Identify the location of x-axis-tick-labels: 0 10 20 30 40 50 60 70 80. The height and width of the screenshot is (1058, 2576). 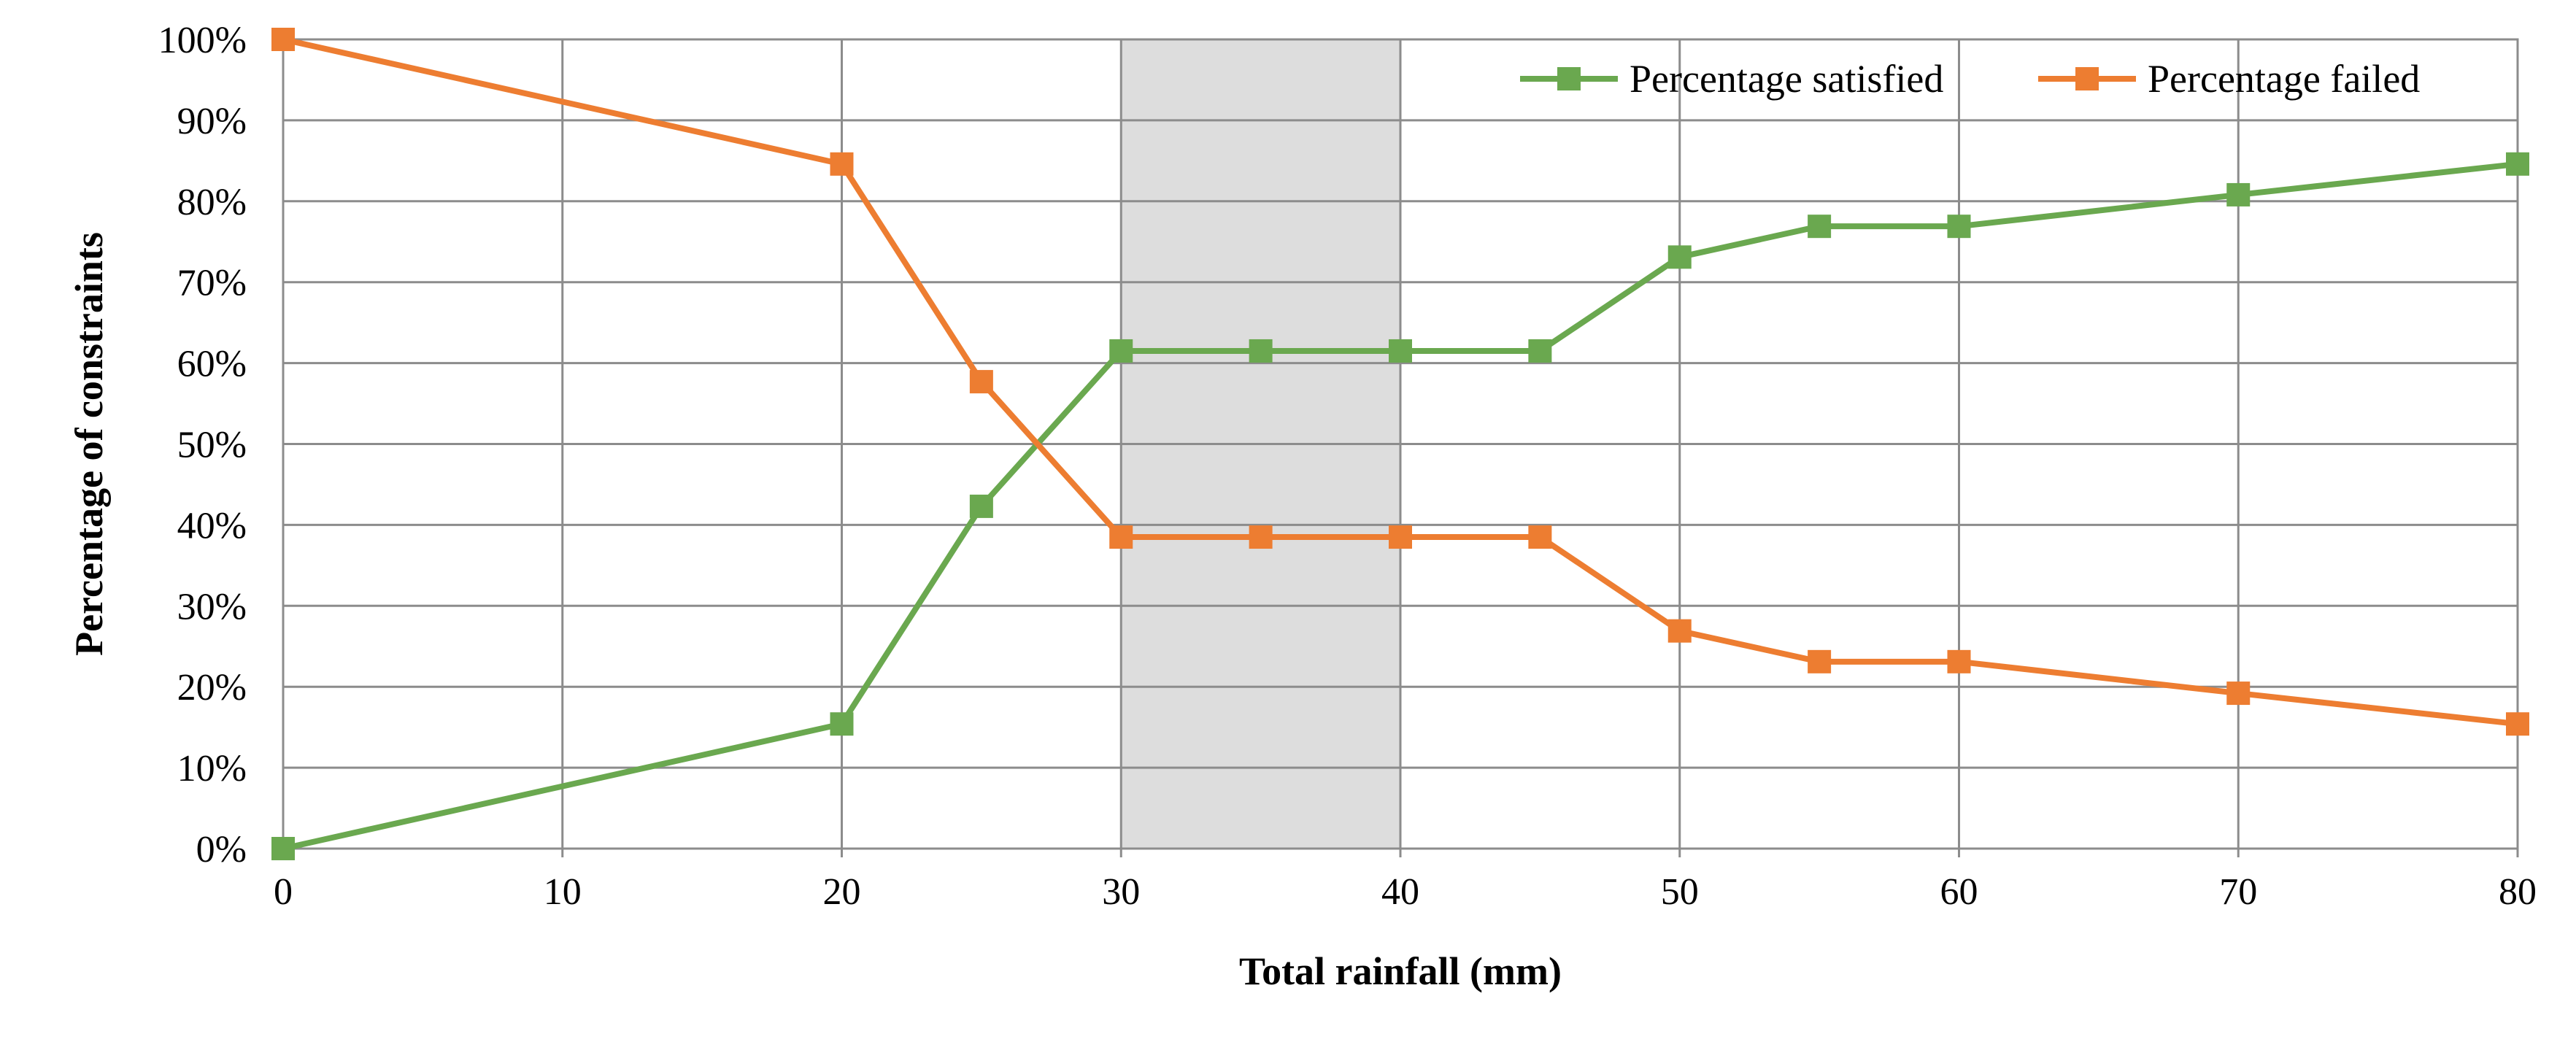
(1405, 892).